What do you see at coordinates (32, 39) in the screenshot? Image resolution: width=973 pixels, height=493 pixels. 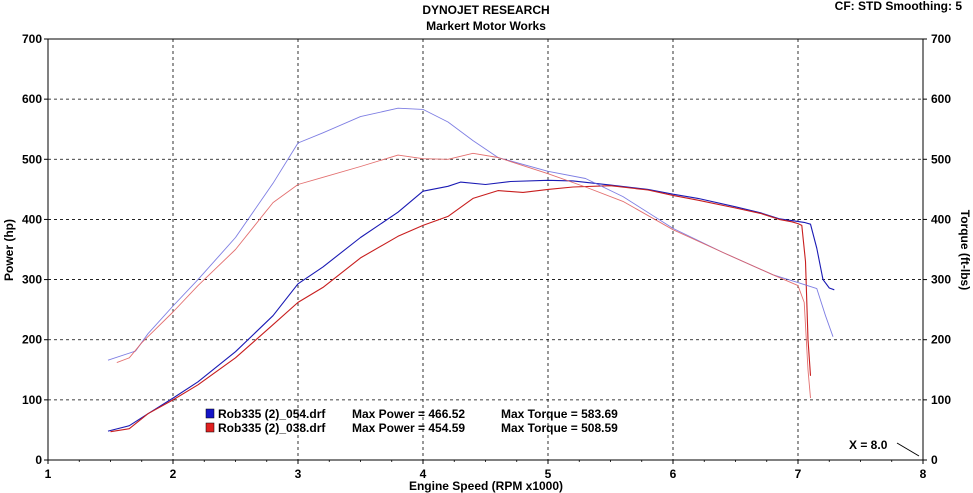 I see `y-tick-label-left: 700` at bounding box center [32, 39].